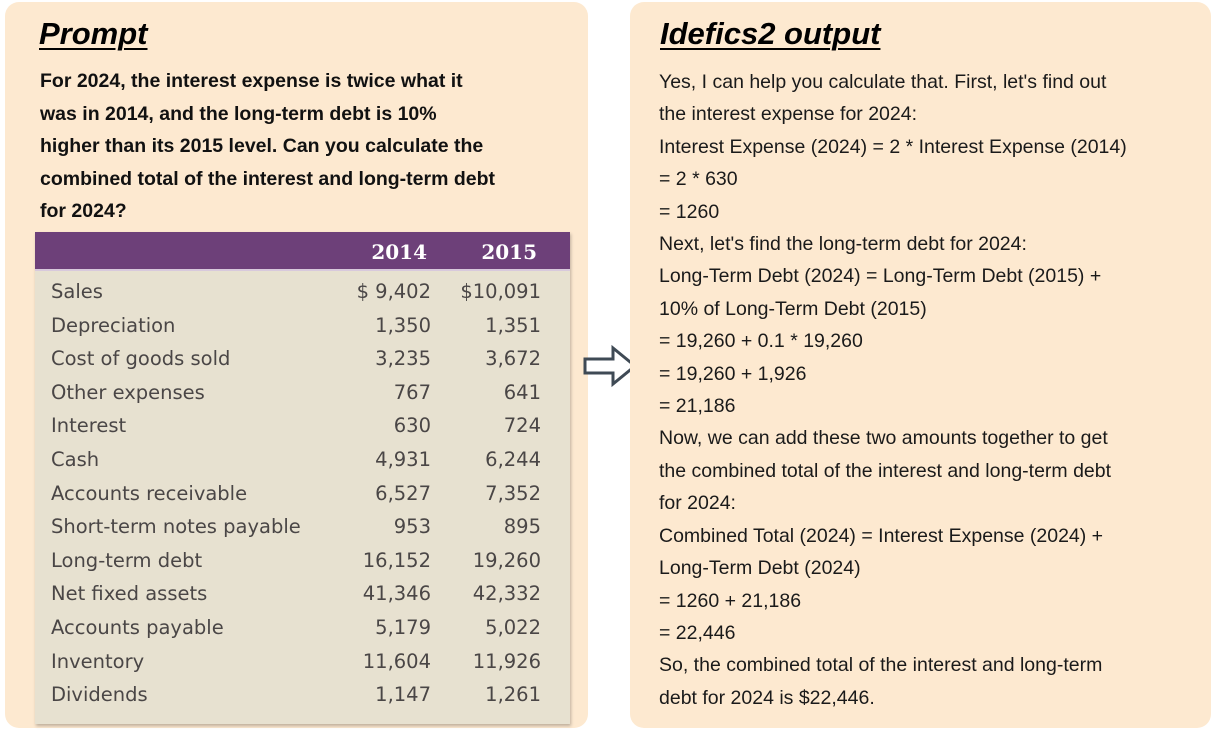  I want to click on value-2014: 11,604, so click(396, 661).